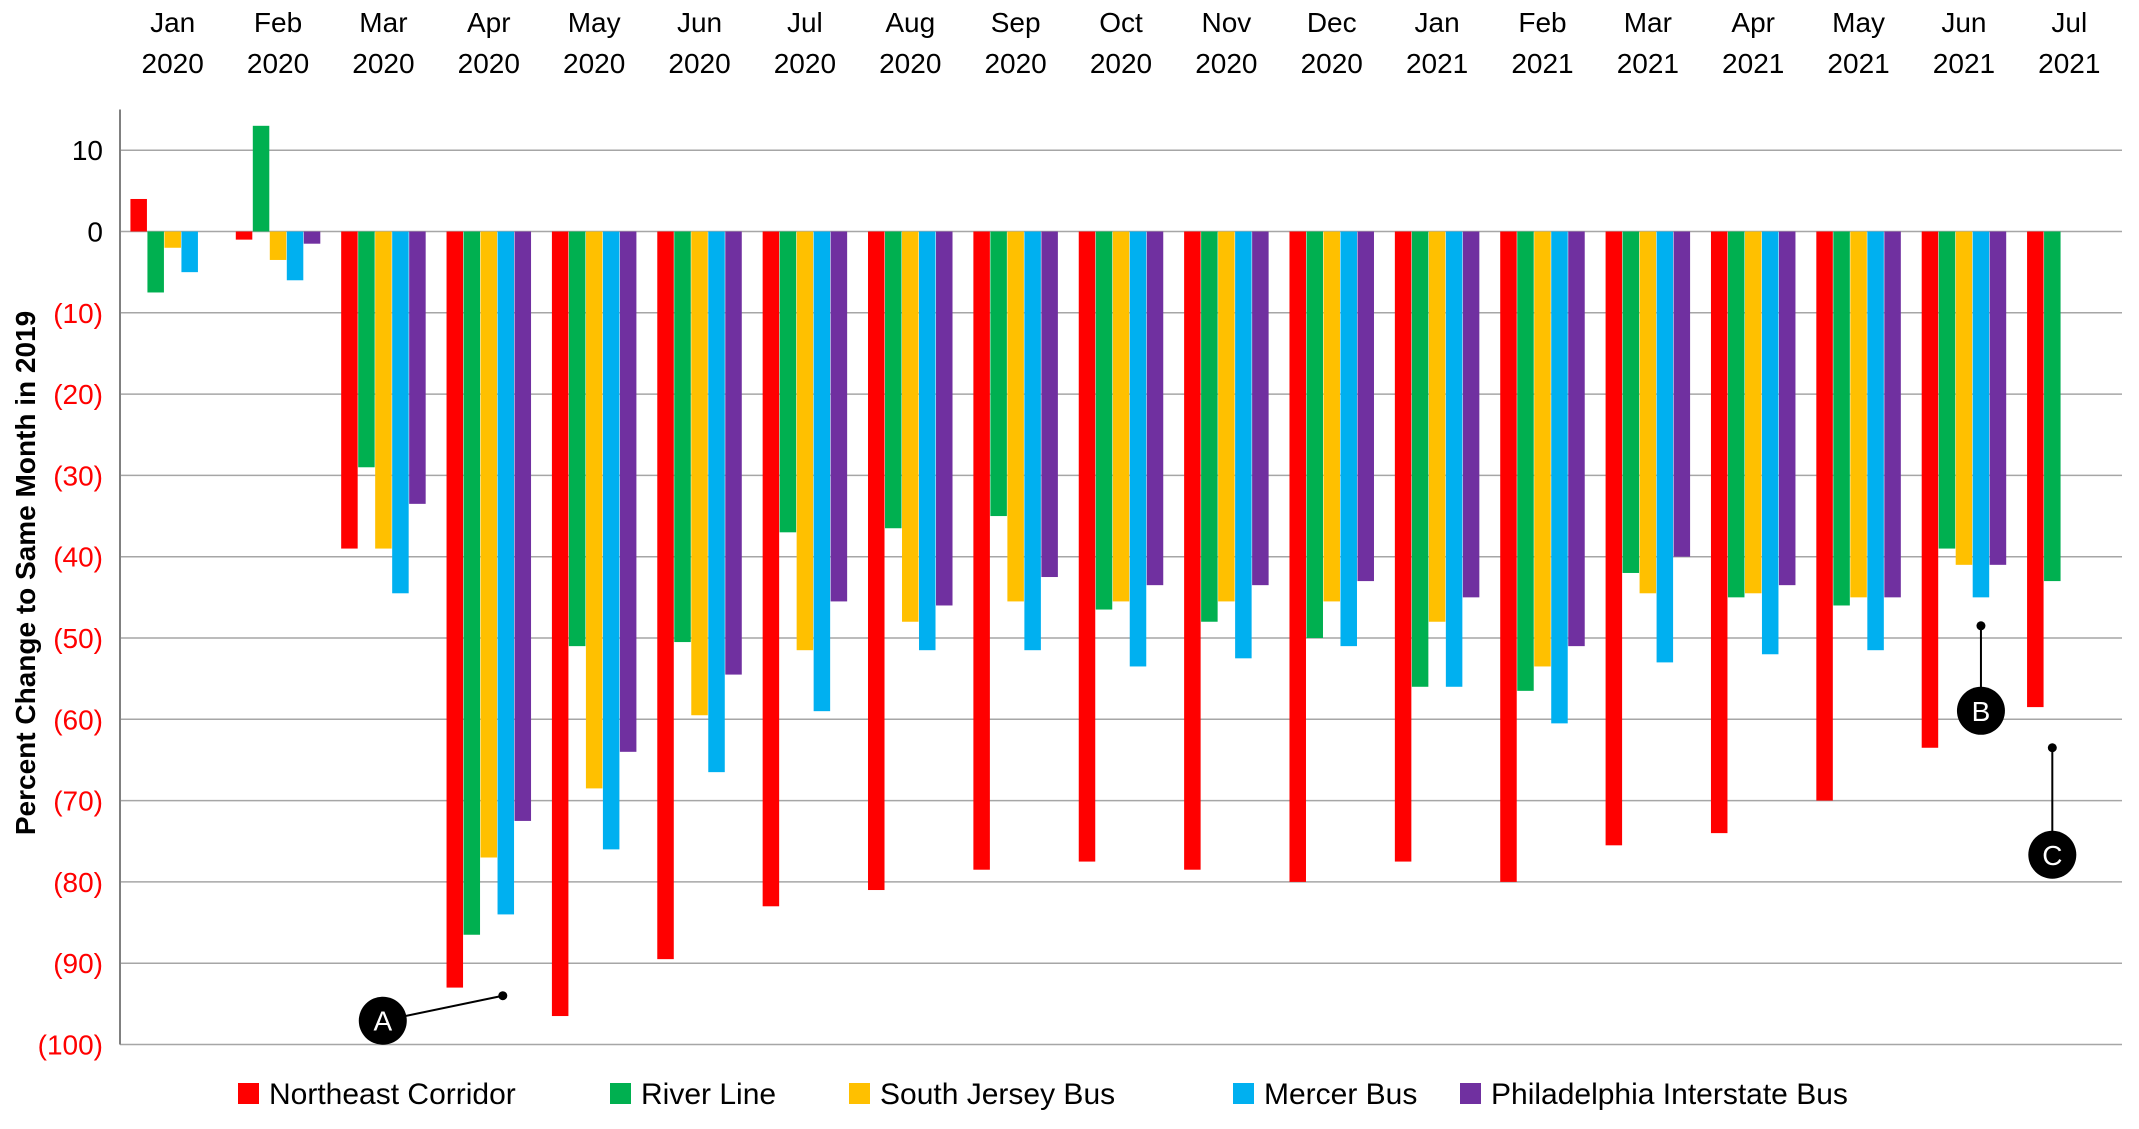  What do you see at coordinates (1121, 22) in the screenshot?
I see `x-tick-label-month: Oct` at bounding box center [1121, 22].